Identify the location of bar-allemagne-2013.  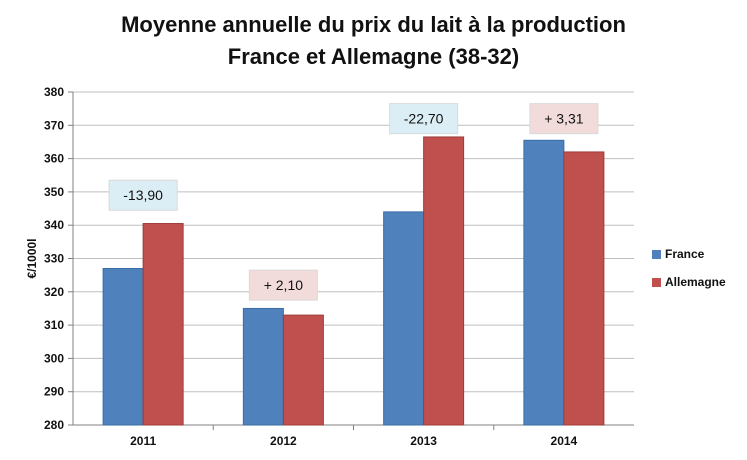
(444, 281).